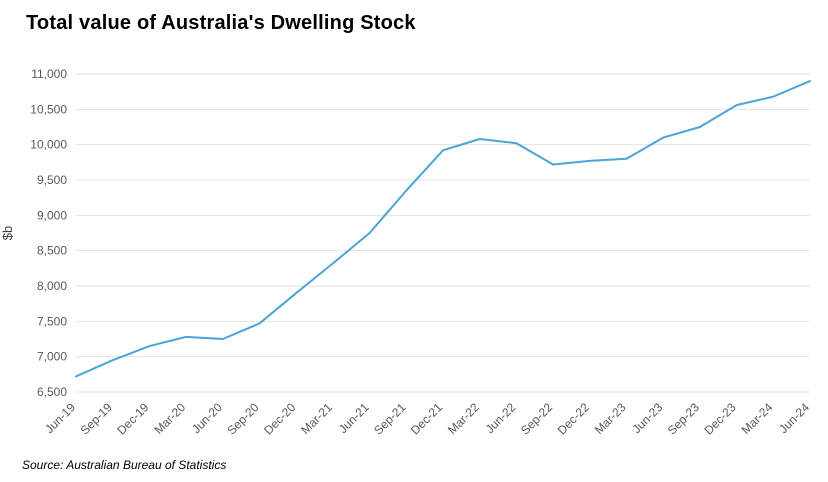  What do you see at coordinates (242, 418) in the screenshot?
I see `x-tick-label: Sep-20` at bounding box center [242, 418].